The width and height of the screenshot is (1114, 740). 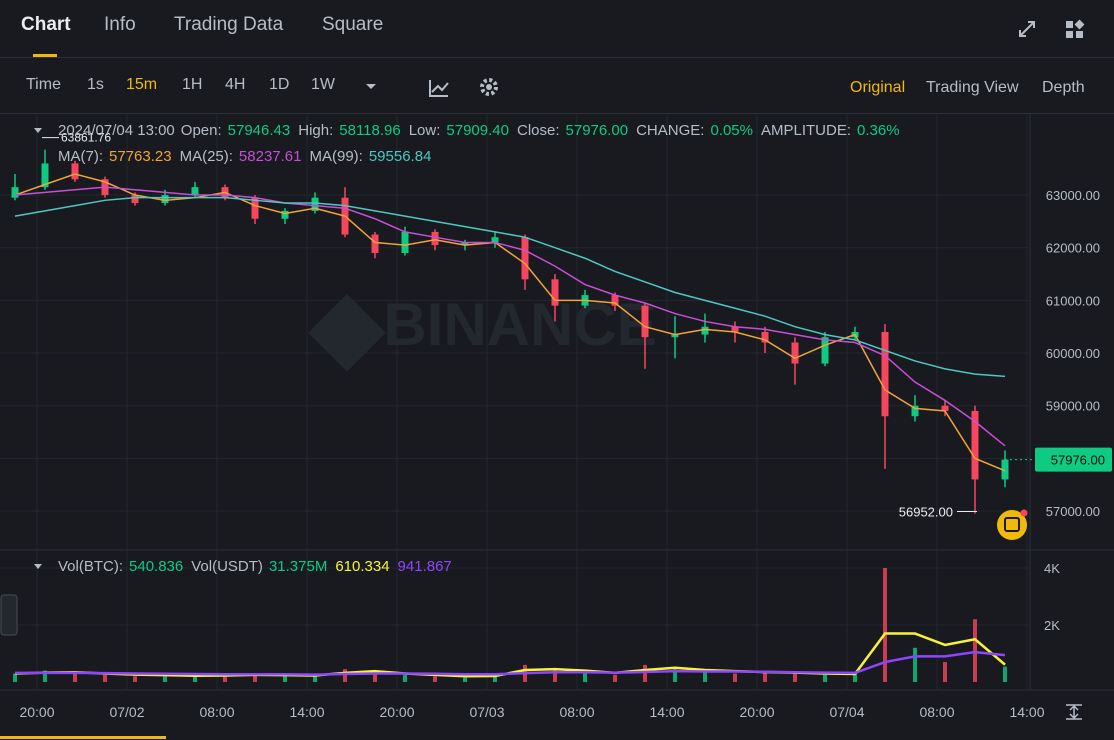 What do you see at coordinates (805, 130) in the screenshot?
I see `legend-label: AMPLITUDE:` at bounding box center [805, 130].